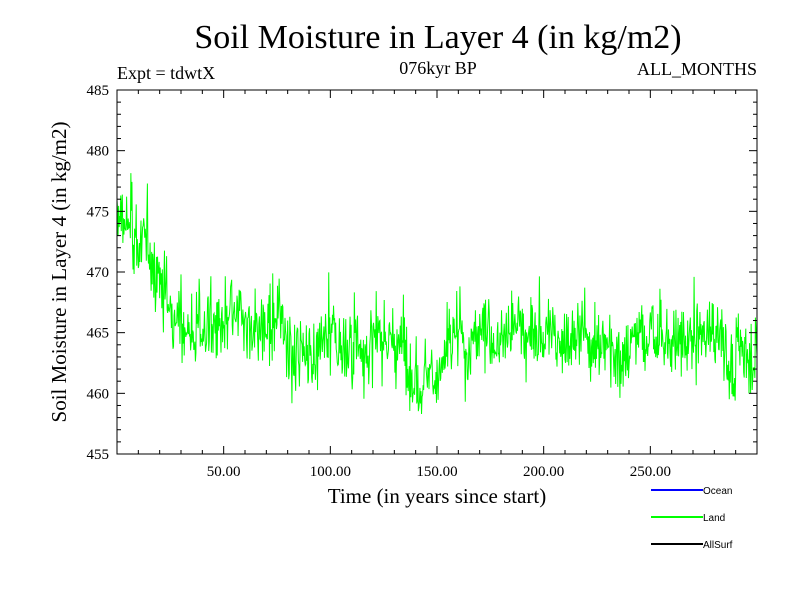  What do you see at coordinates (98, 273) in the screenshot?
I see `y-tick-label: 470` at bounding box center [98, 273].